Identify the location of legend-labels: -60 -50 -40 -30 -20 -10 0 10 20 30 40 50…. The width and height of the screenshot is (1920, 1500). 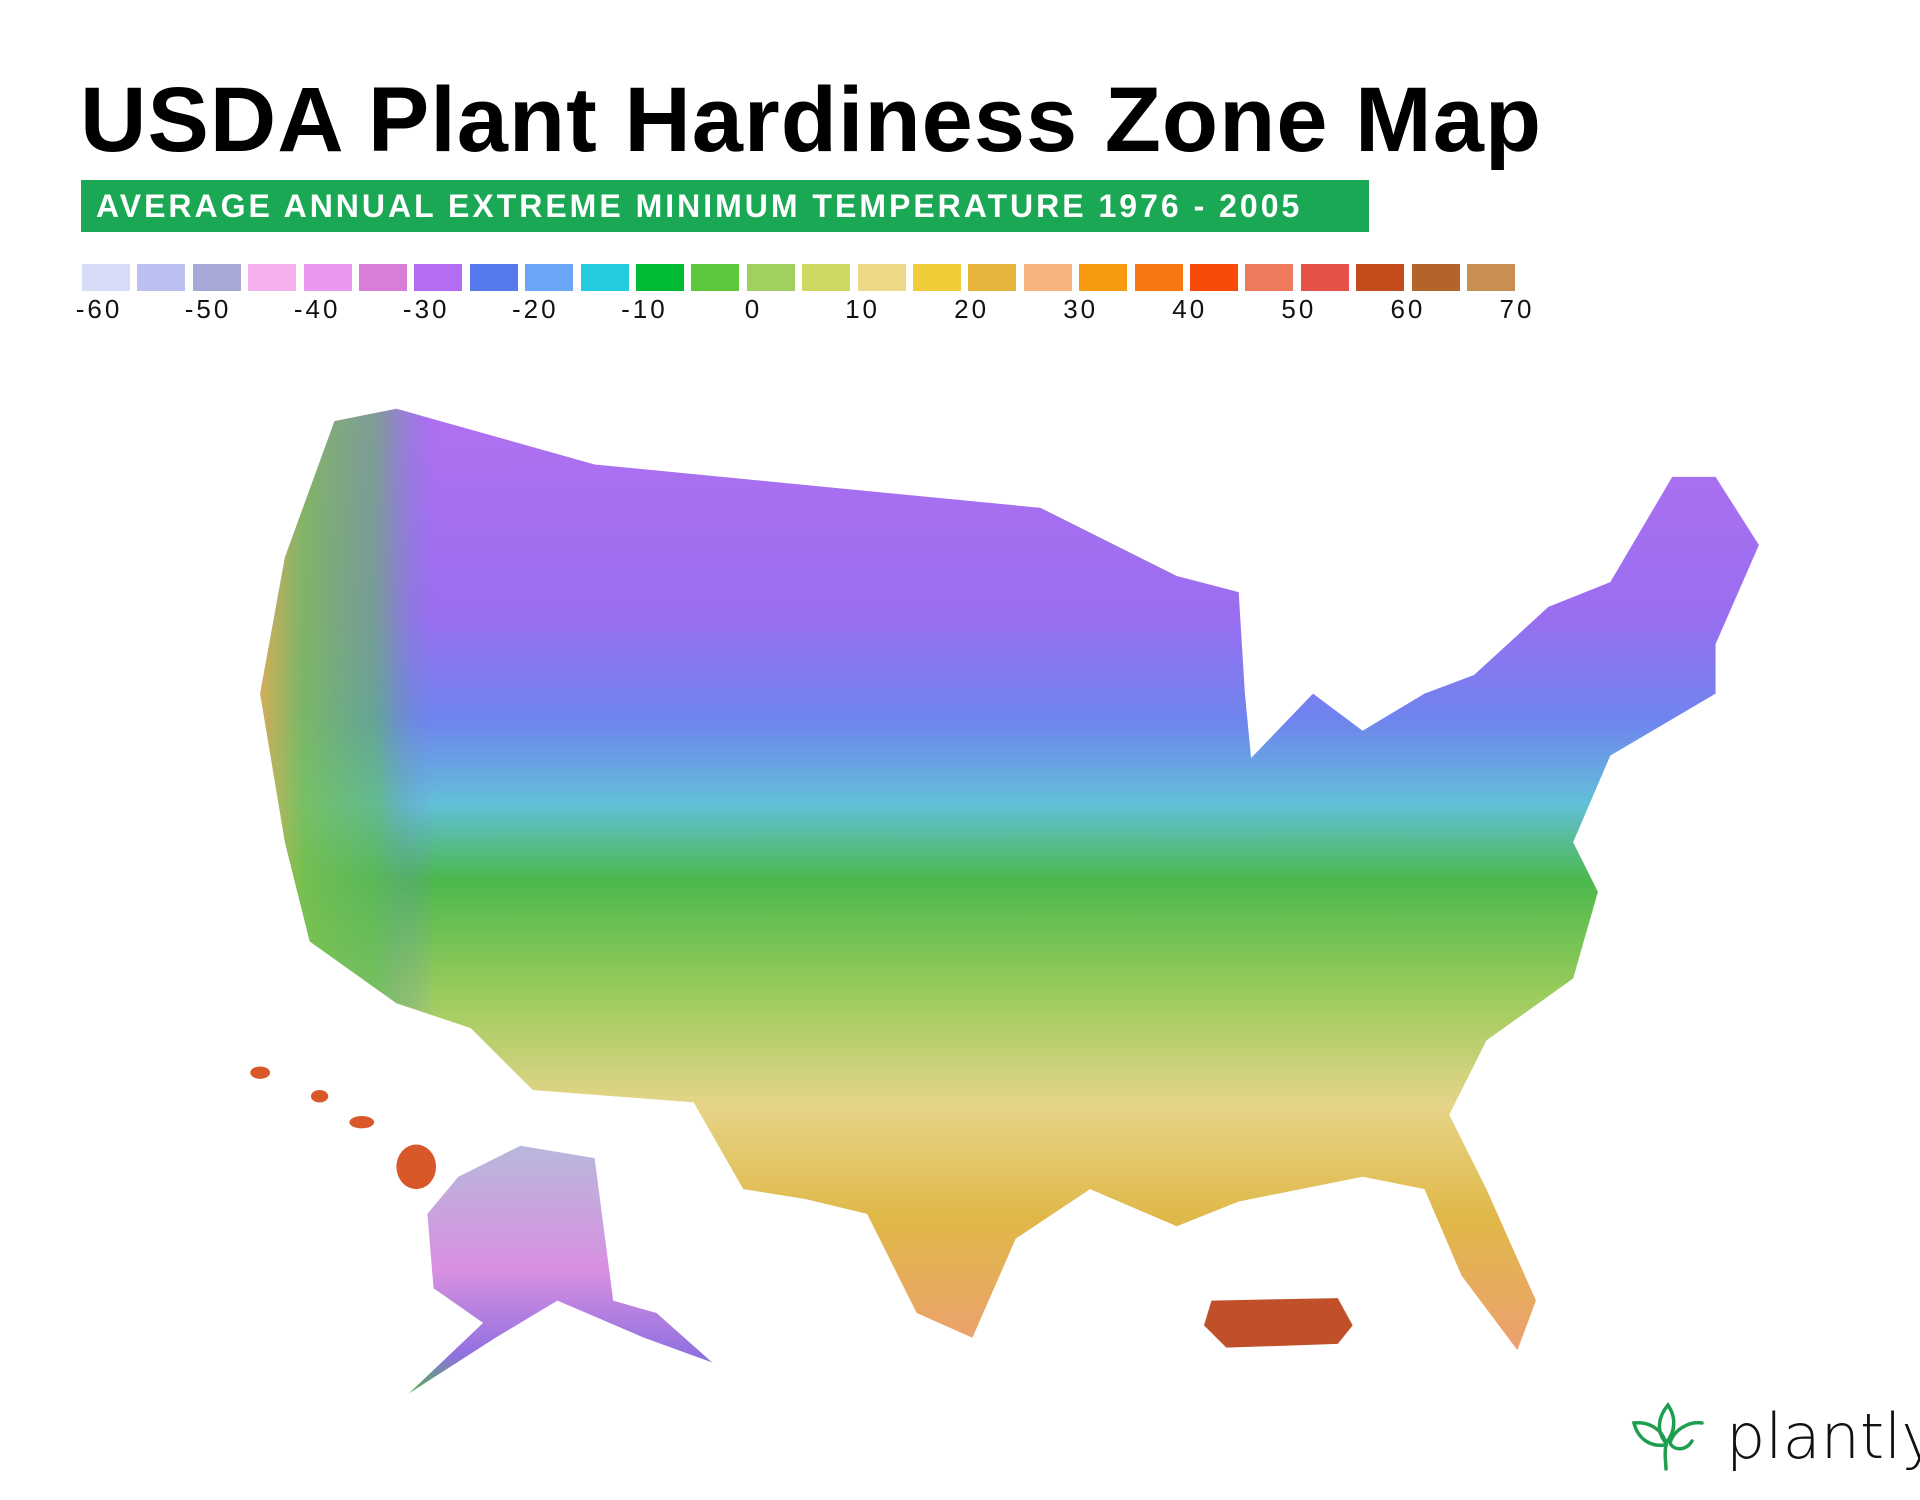
(960, 312).